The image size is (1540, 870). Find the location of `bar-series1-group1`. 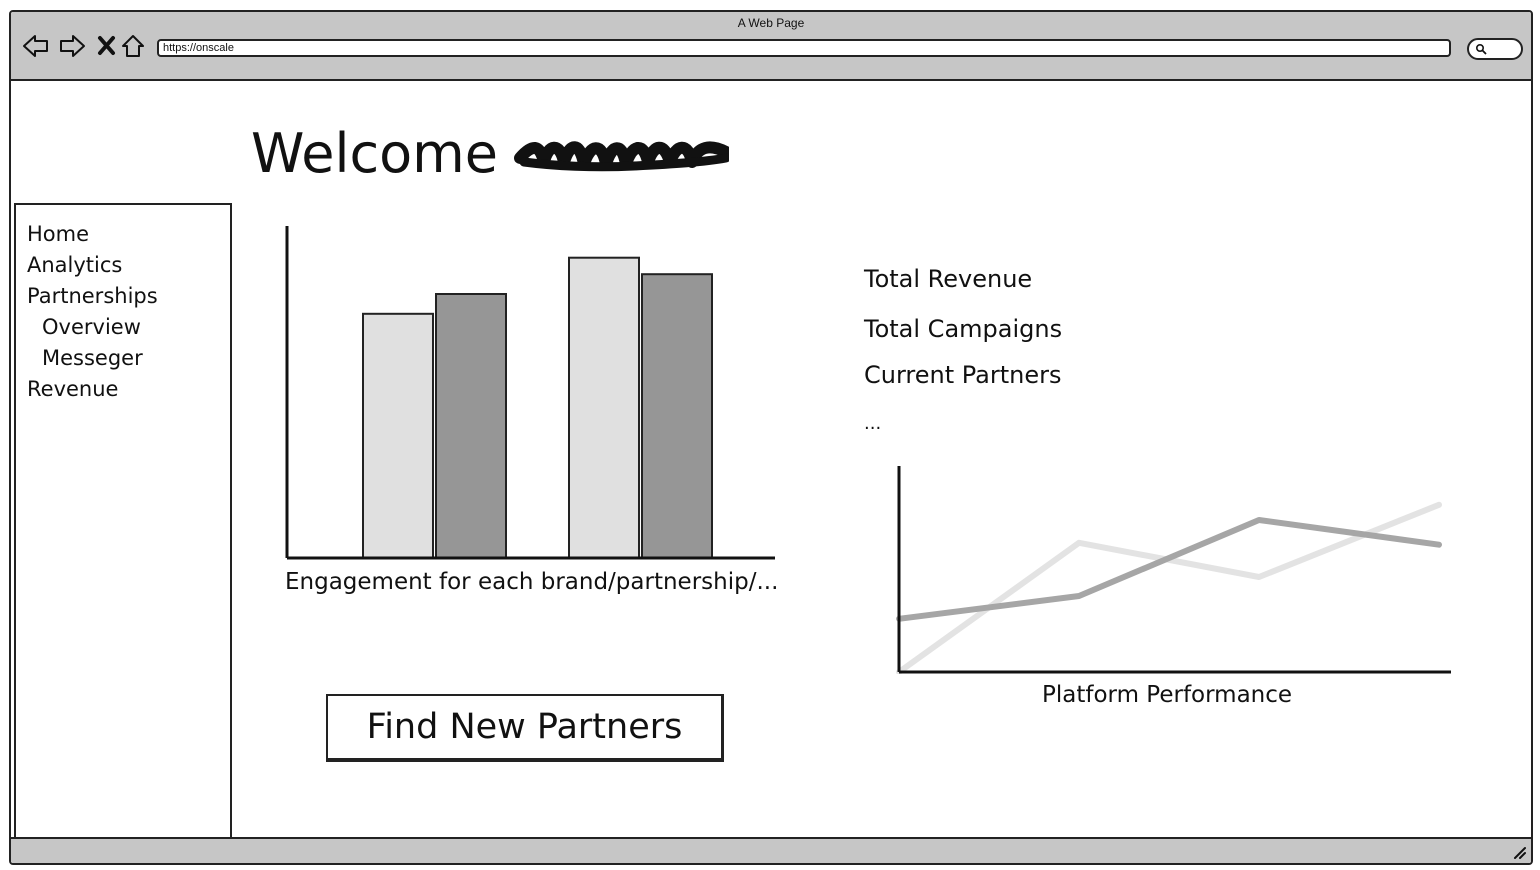

bar-series1-group1 is located at coordinates (398, 435).